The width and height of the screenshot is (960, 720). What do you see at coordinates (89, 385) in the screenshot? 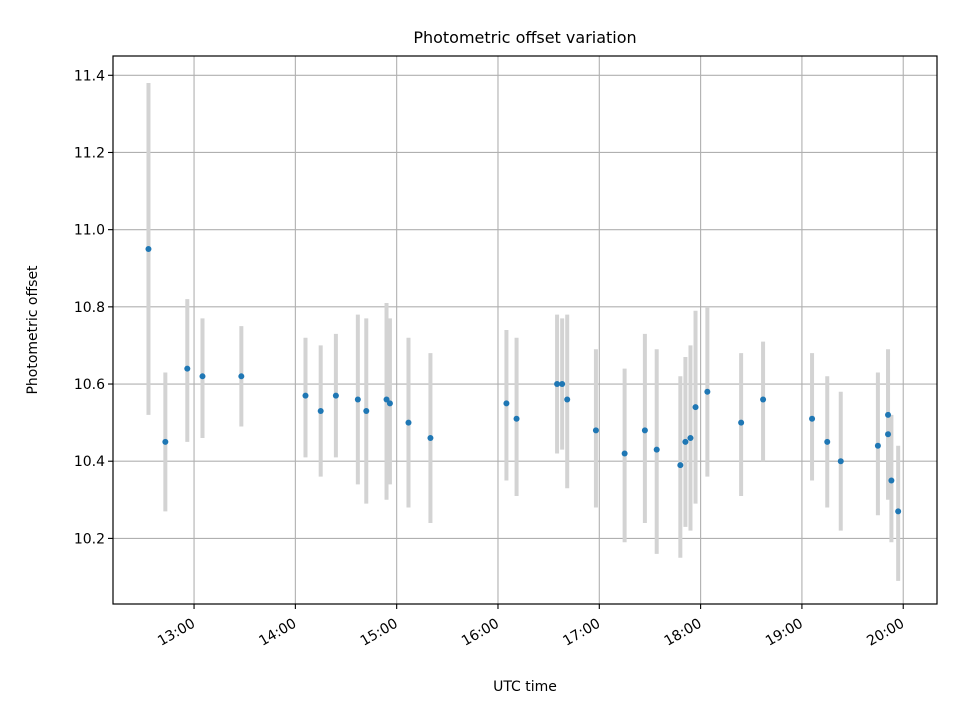
I see `y-tick-label: 10.6` at bounding box center [89, 385].